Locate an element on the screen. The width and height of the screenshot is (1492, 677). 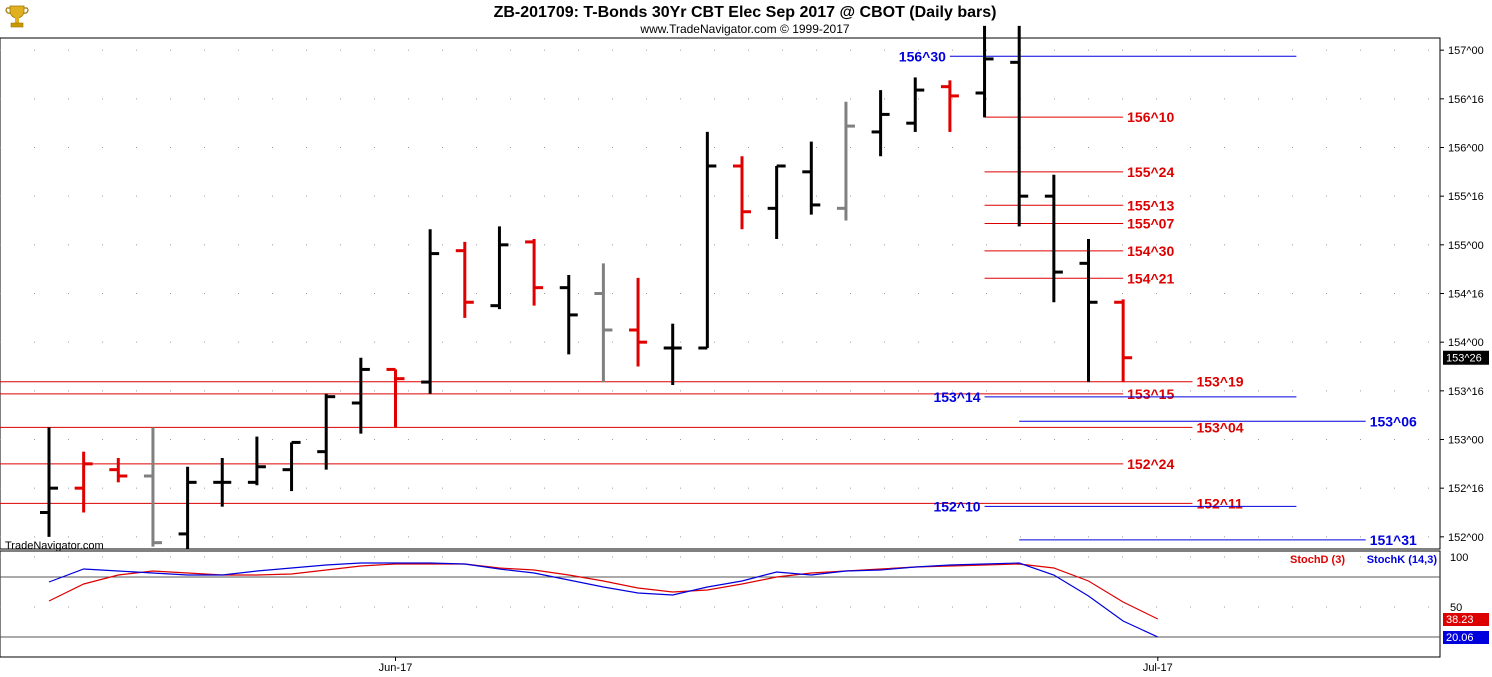
level-label: 152^24 is located at coordinates (1150, 464).